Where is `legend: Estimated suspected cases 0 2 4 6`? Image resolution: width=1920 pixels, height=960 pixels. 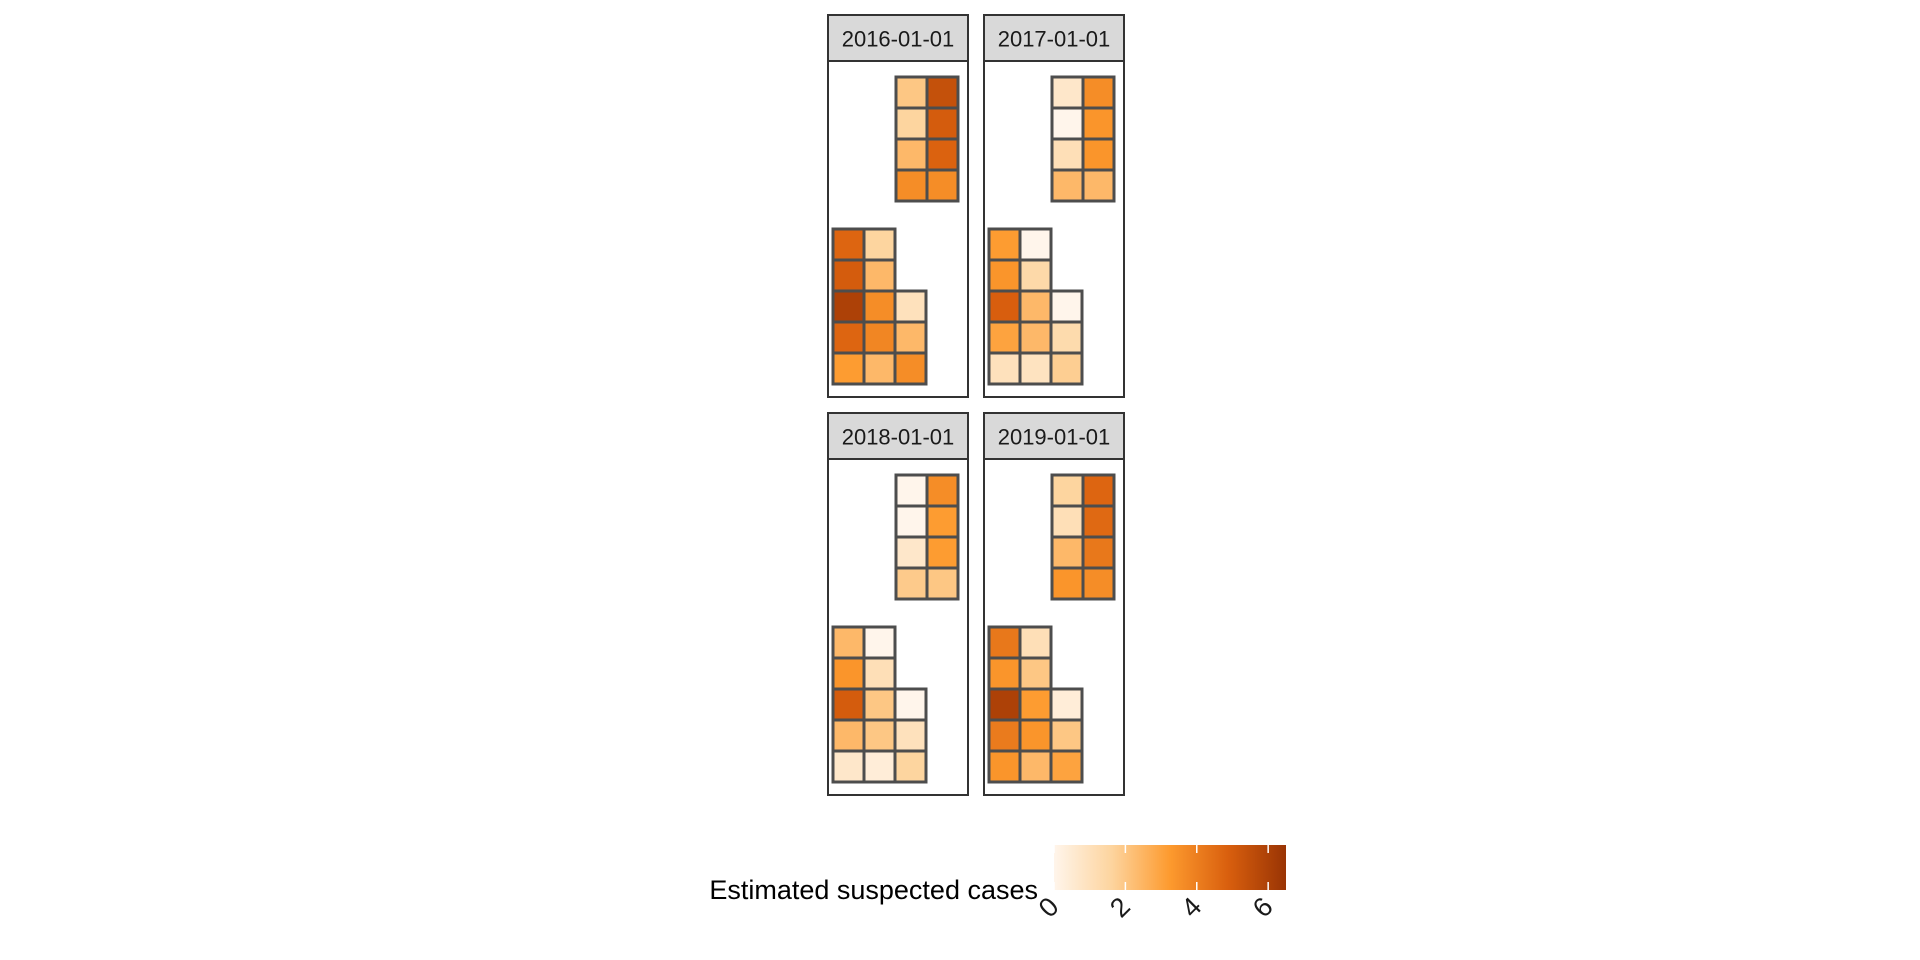 legend: Estimated suspected cases 0 2 4 6 is located at coordinates (997, 884).